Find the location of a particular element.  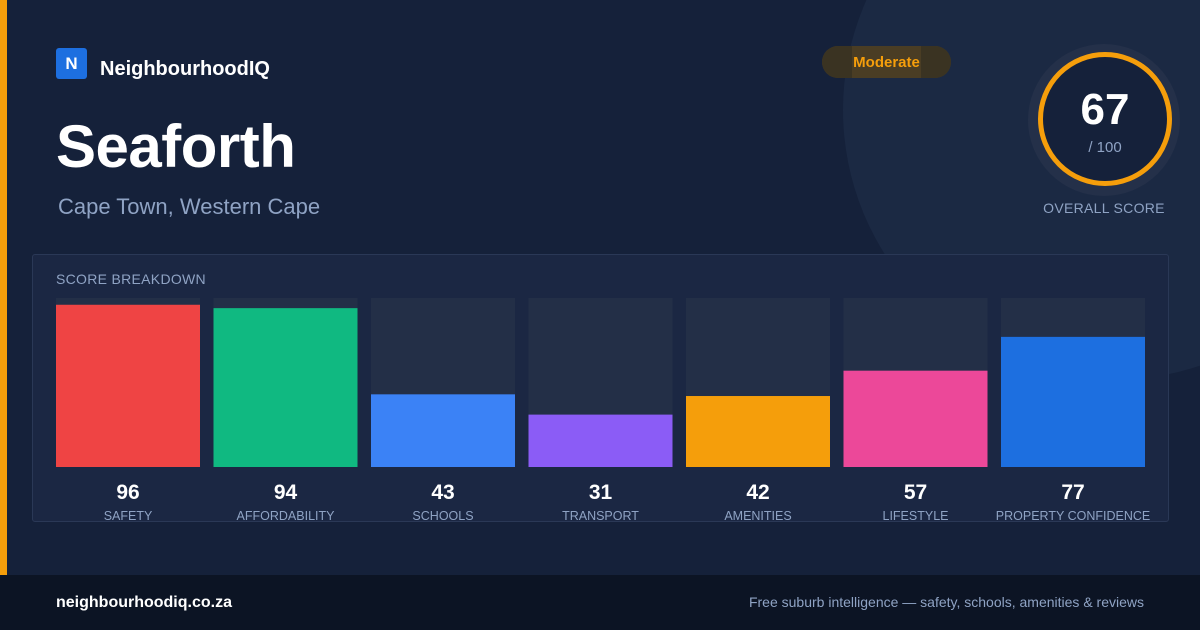

bar-amenities is located at coordinates (758, 431).